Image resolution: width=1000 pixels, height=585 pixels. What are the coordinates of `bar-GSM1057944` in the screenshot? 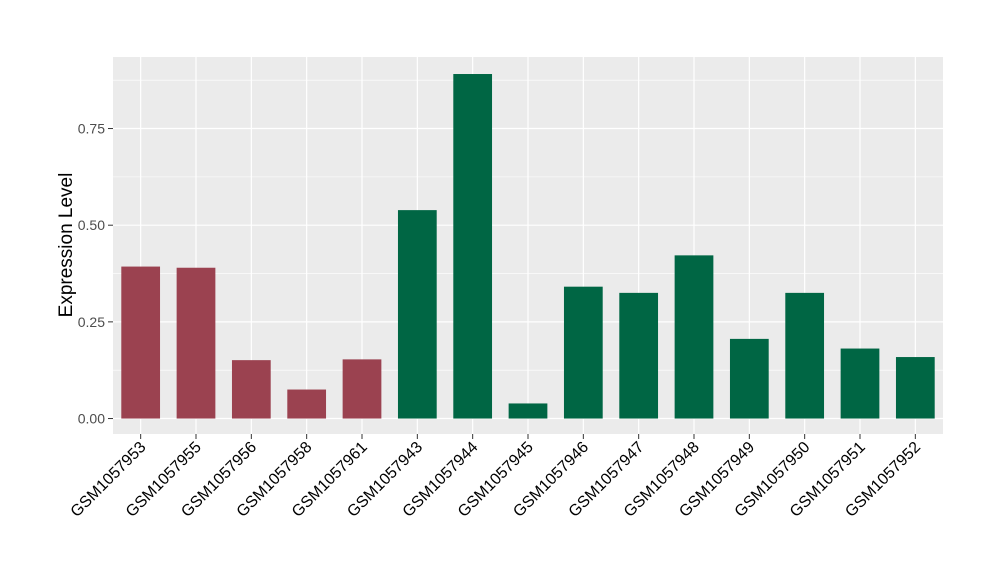 It's located at (473, 246).